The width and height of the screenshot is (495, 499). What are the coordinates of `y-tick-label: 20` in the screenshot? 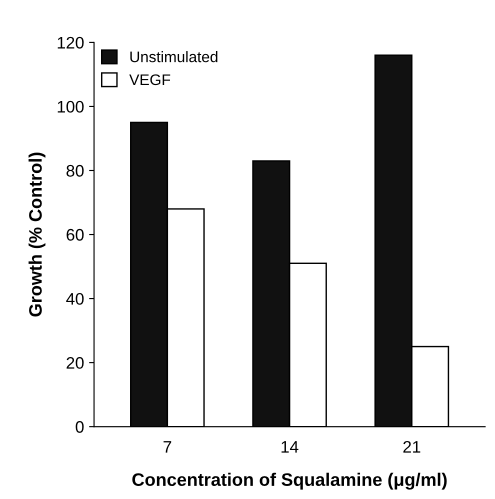 It's located at (75, 363).